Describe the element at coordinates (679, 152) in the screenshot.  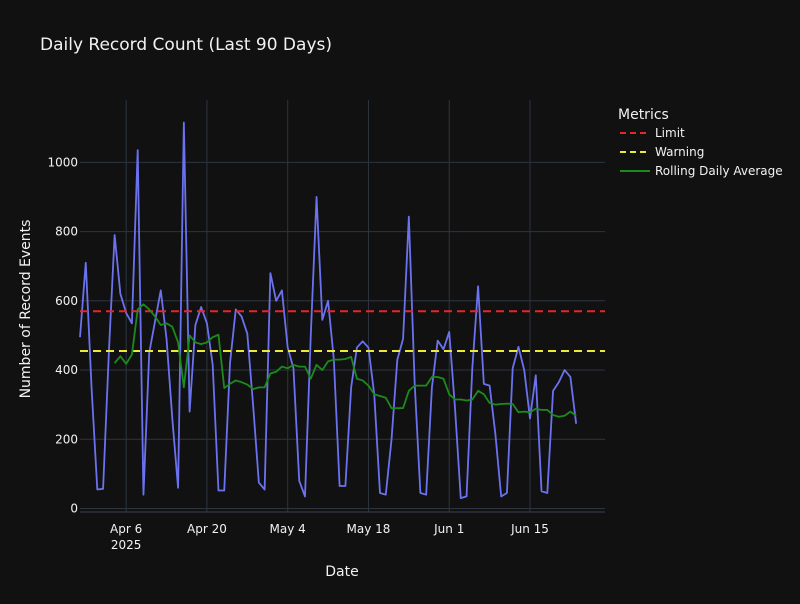
I see `legend-label-warning: Warning` at that location.